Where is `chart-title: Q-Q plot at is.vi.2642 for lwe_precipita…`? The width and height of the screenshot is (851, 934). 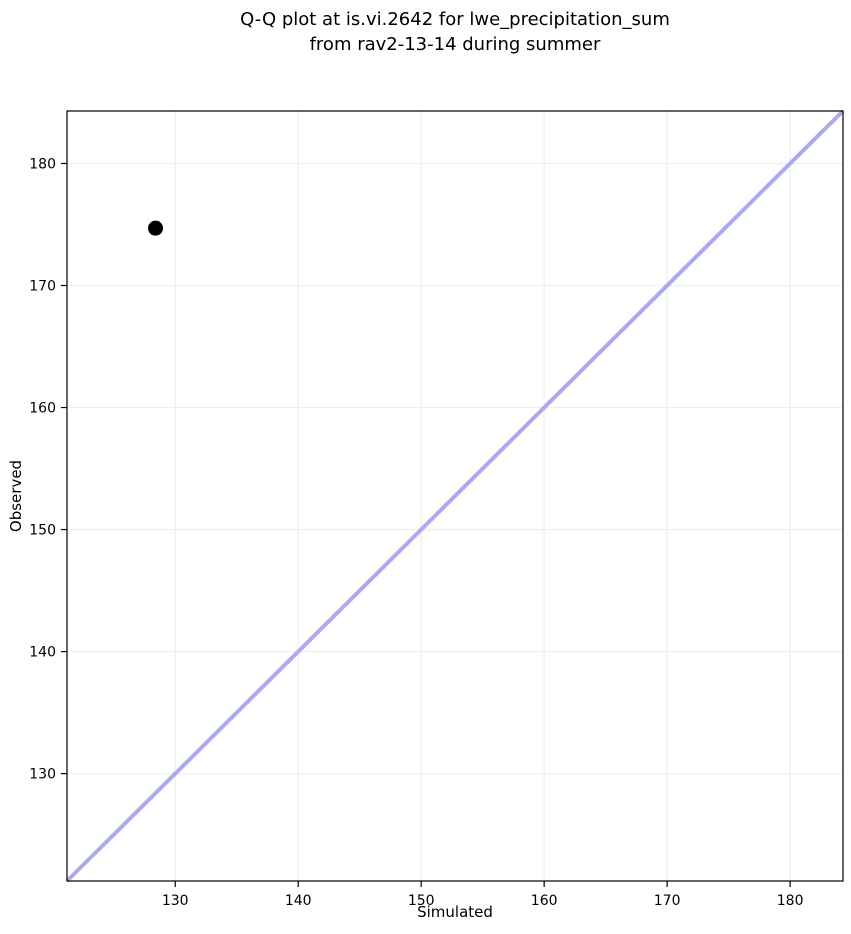 chart-title: Q-Q plot at is.vi.2642 for lwe_precipita… is located at coordinates (455, 32).